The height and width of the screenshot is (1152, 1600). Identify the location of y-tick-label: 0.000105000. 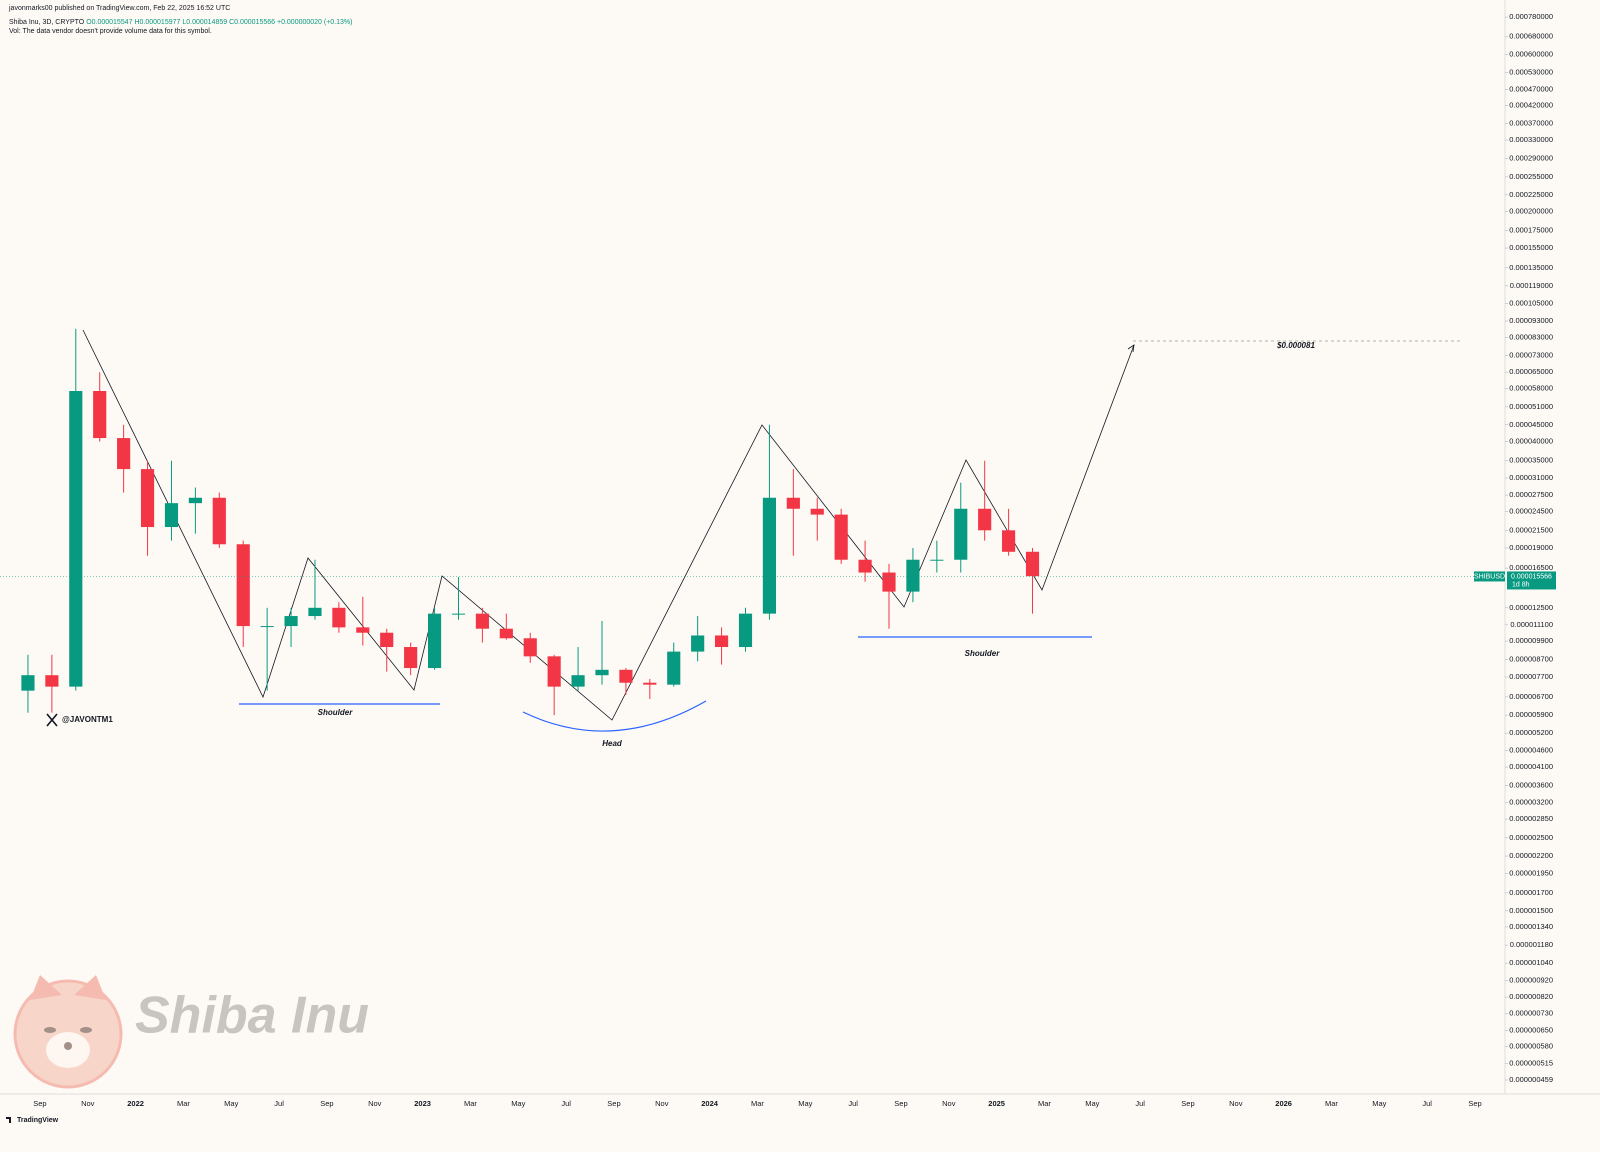
(1531, 303).